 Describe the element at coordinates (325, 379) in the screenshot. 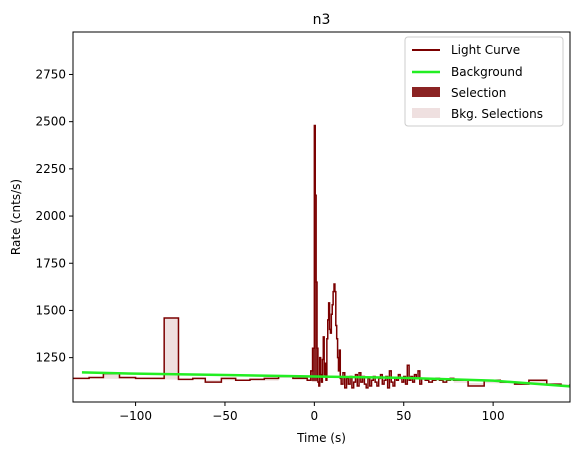

I see `background-curve` at that location.